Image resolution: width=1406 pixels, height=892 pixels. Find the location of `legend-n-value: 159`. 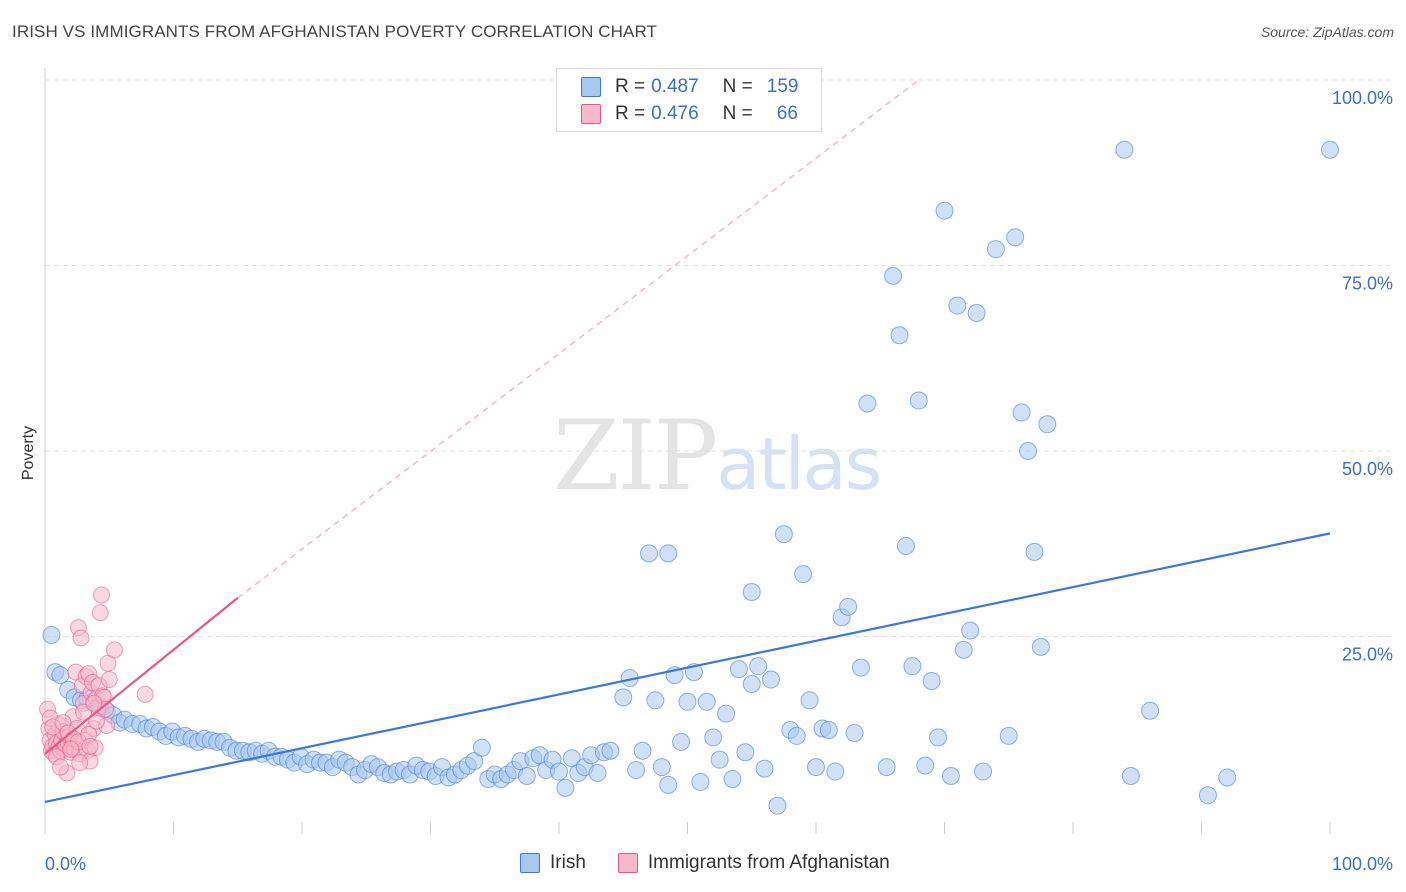

legend-n-value: 159 is located at coordinates (782, 86).